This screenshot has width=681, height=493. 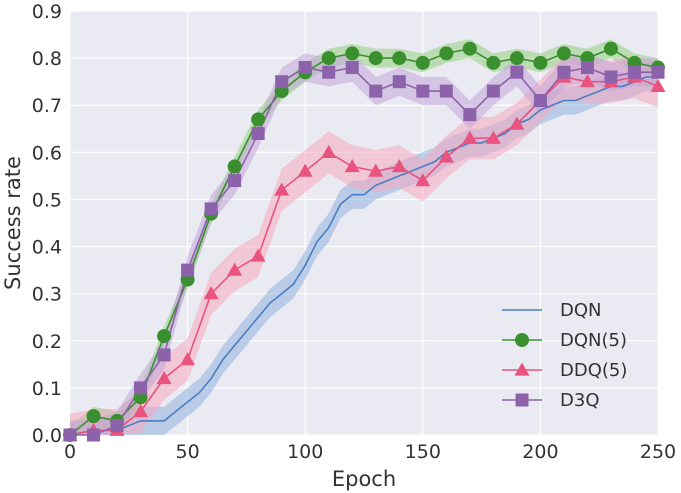 What do you see at coordinates (47, 106) in the screenshot?
I see `y-tick-label: 0.7` at bounding box center [47, 106].